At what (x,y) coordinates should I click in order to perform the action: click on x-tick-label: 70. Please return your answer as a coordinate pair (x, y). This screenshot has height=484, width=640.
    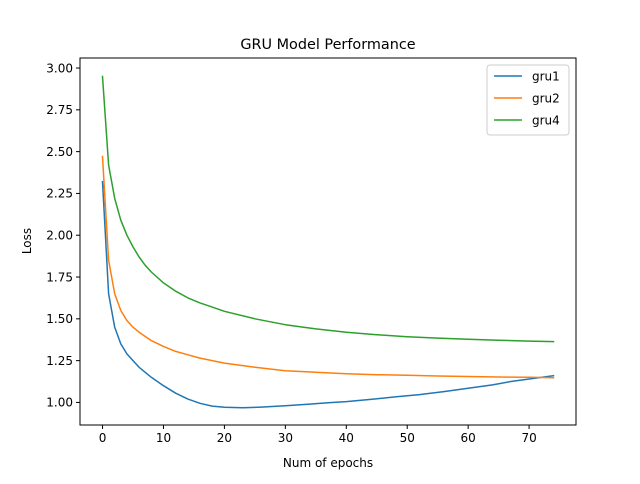
    Looking at the image, I should click on (528, 438).